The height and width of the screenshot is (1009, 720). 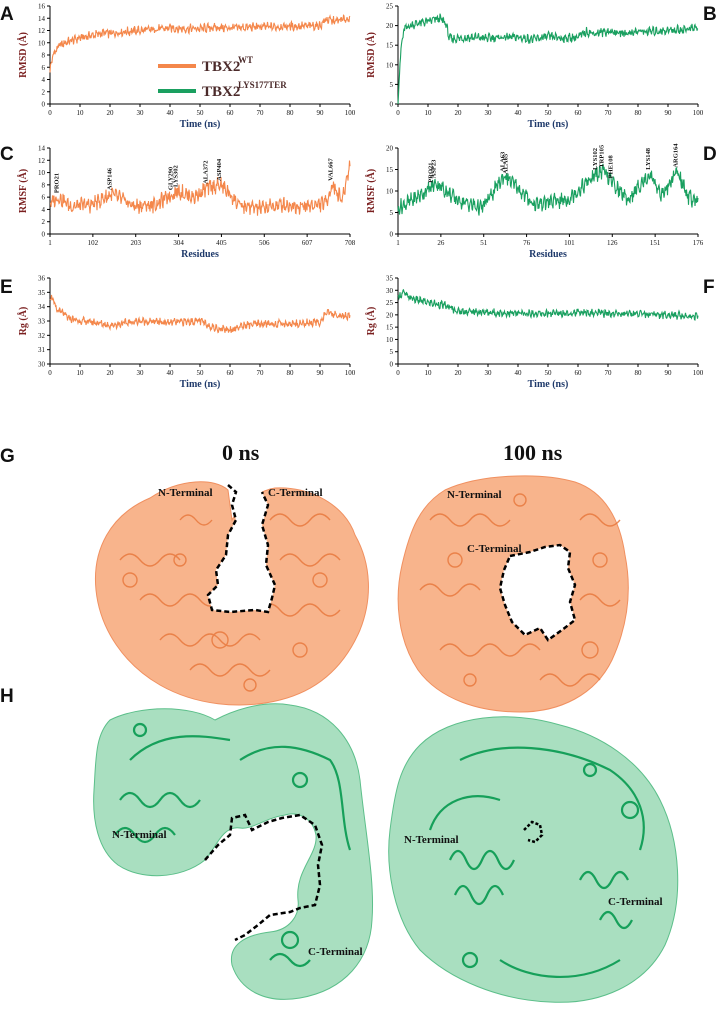 What do you see at coordinates (519, 373) in the screenshot?
I see `chart-f-x-tick-label: 40` at bounding box center [519, 373].